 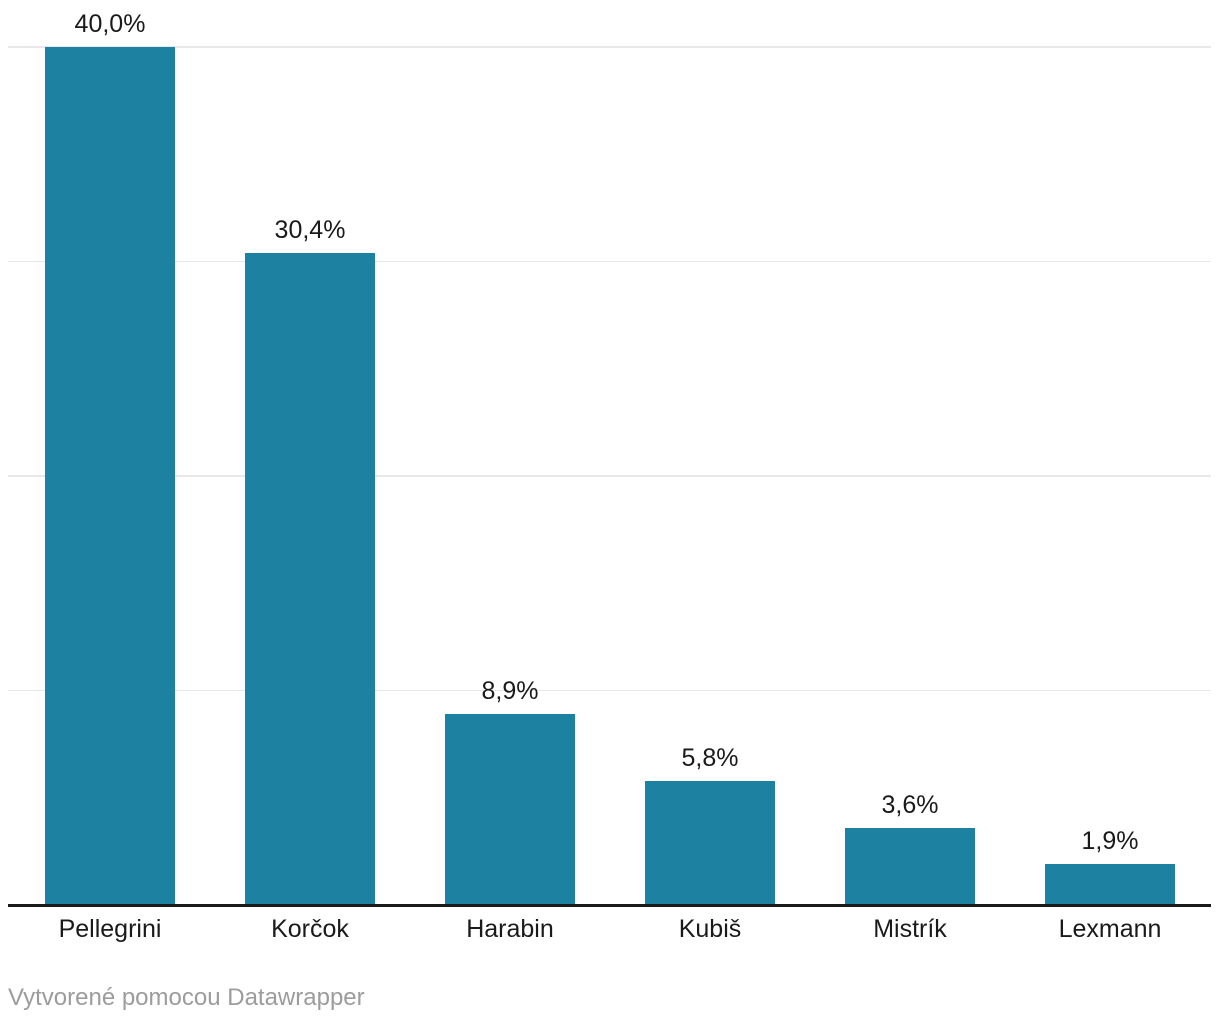 I want to click on category-label-2: Harabin, so click(x=510, y=929).